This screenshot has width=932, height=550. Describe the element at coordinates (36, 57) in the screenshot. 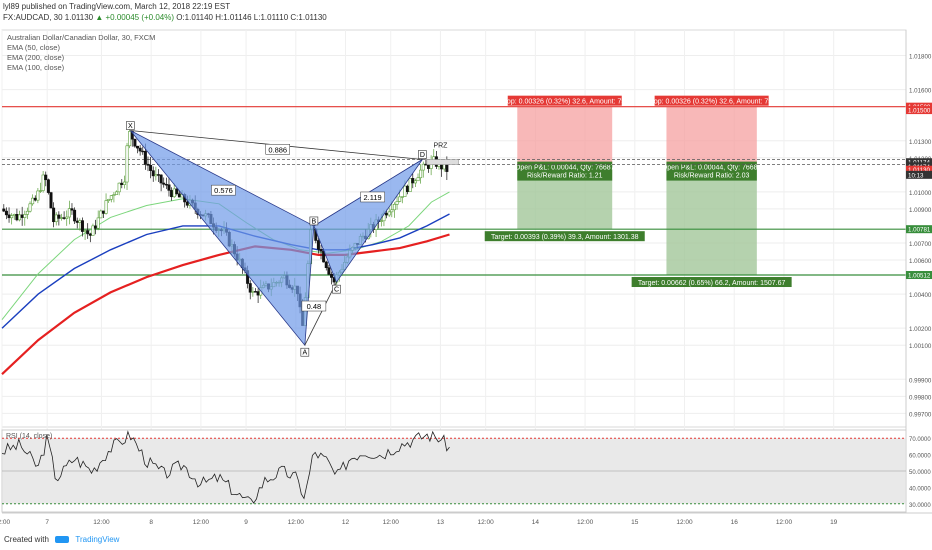

I see `ema200-legend: EMA (200, close)` at that location.